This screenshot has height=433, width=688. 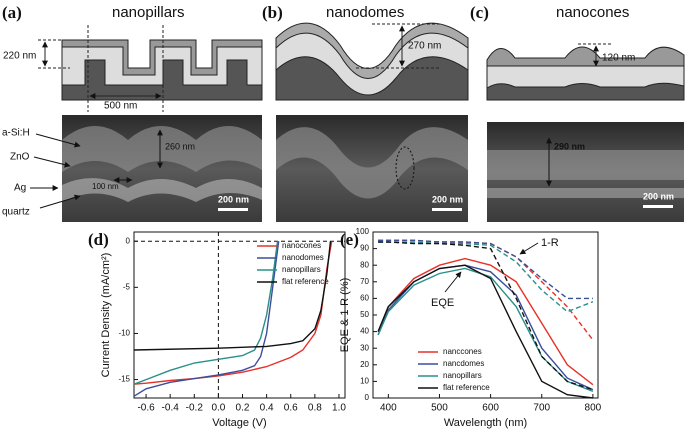 I want to click on panel-title: nanodomes, so click(x=365, y=12).